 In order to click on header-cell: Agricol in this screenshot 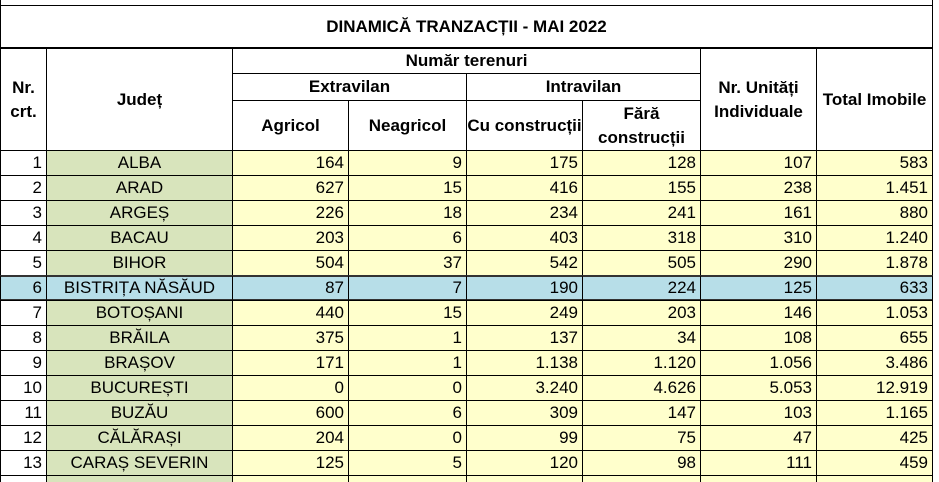, I will do `click(290, 125)`.